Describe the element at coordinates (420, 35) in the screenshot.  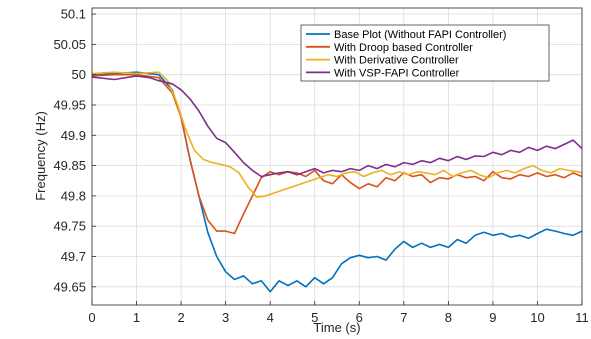
I see `legend-entry-1: Base Plot (Without FAPI Controller)` at that location.